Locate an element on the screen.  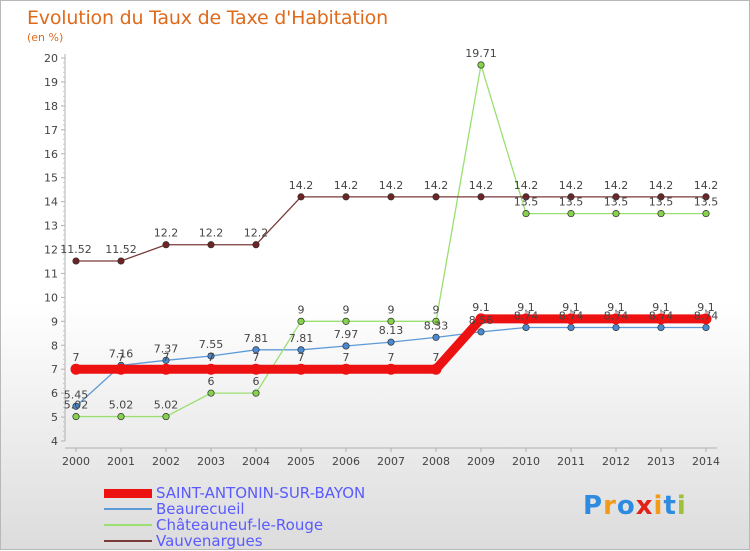
y-tick-label: 10 is located at coordinates (51, 297).